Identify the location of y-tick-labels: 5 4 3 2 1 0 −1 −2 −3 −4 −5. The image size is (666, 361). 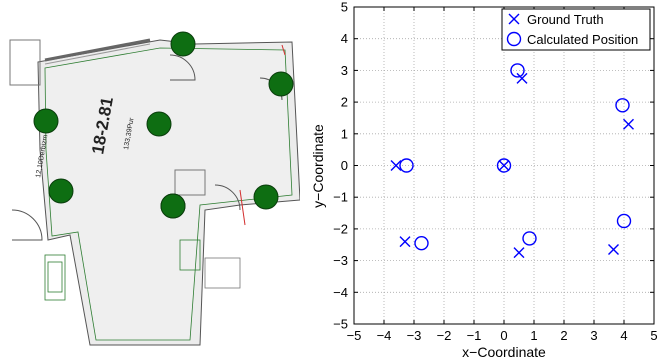
(340, 166).